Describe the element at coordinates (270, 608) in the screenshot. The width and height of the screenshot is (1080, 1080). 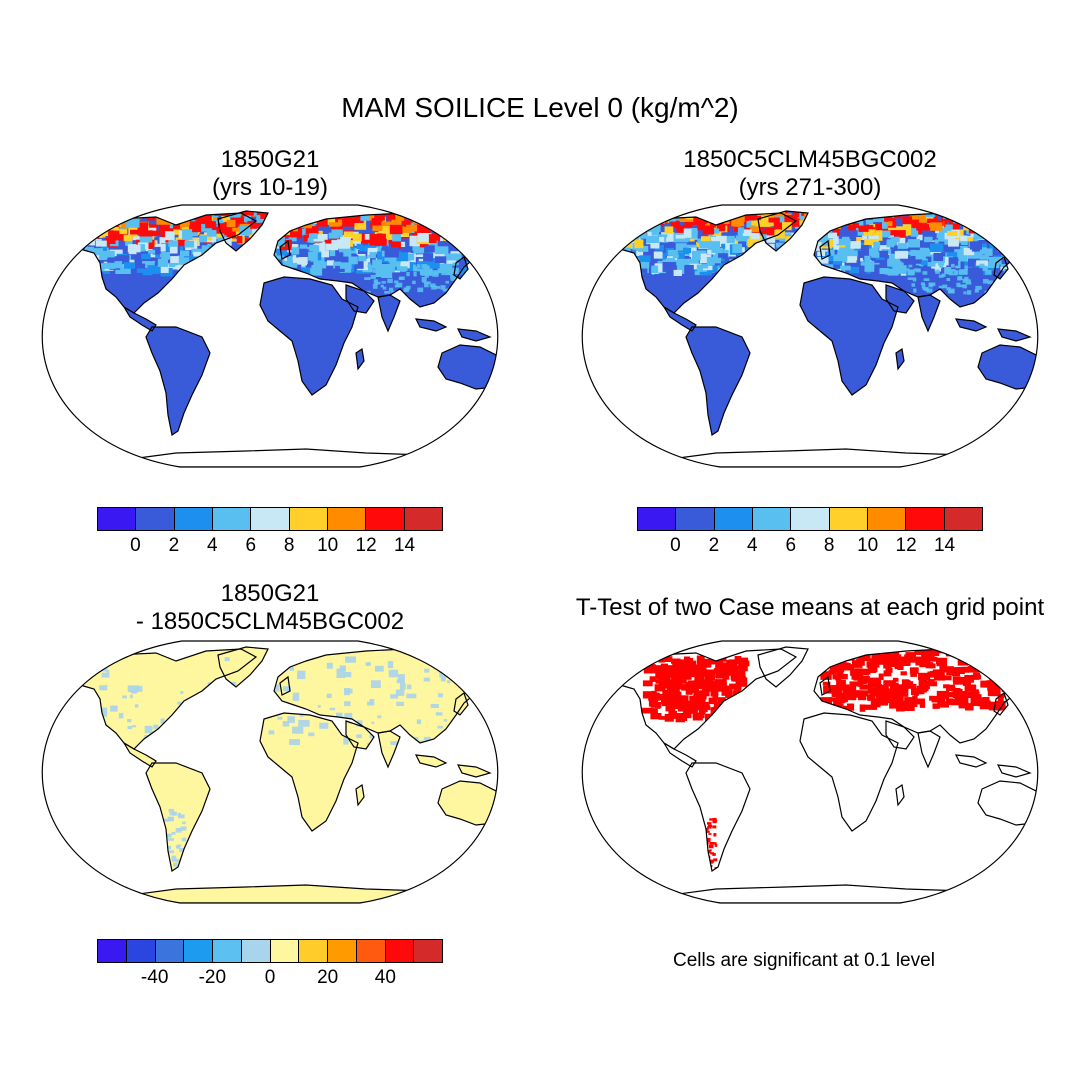
I see `panel-title-diff: 1850G21 - 1850C5CLM45BGC002` at that location.